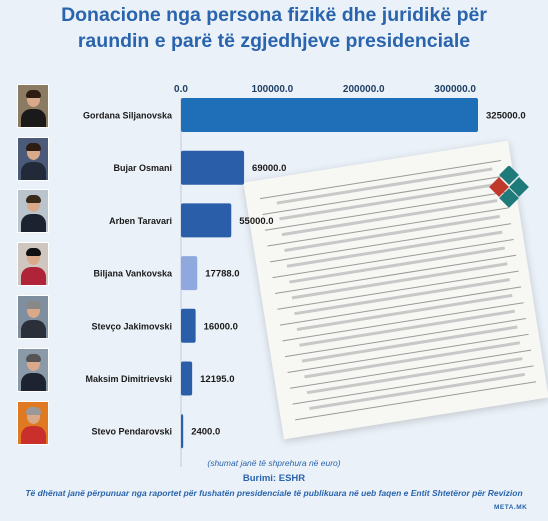 This screenshot has height=521, width=548. Describe the element at coordinates (221, 326) in the screenshot. I see `value-label-4: 16000.0` at that location.